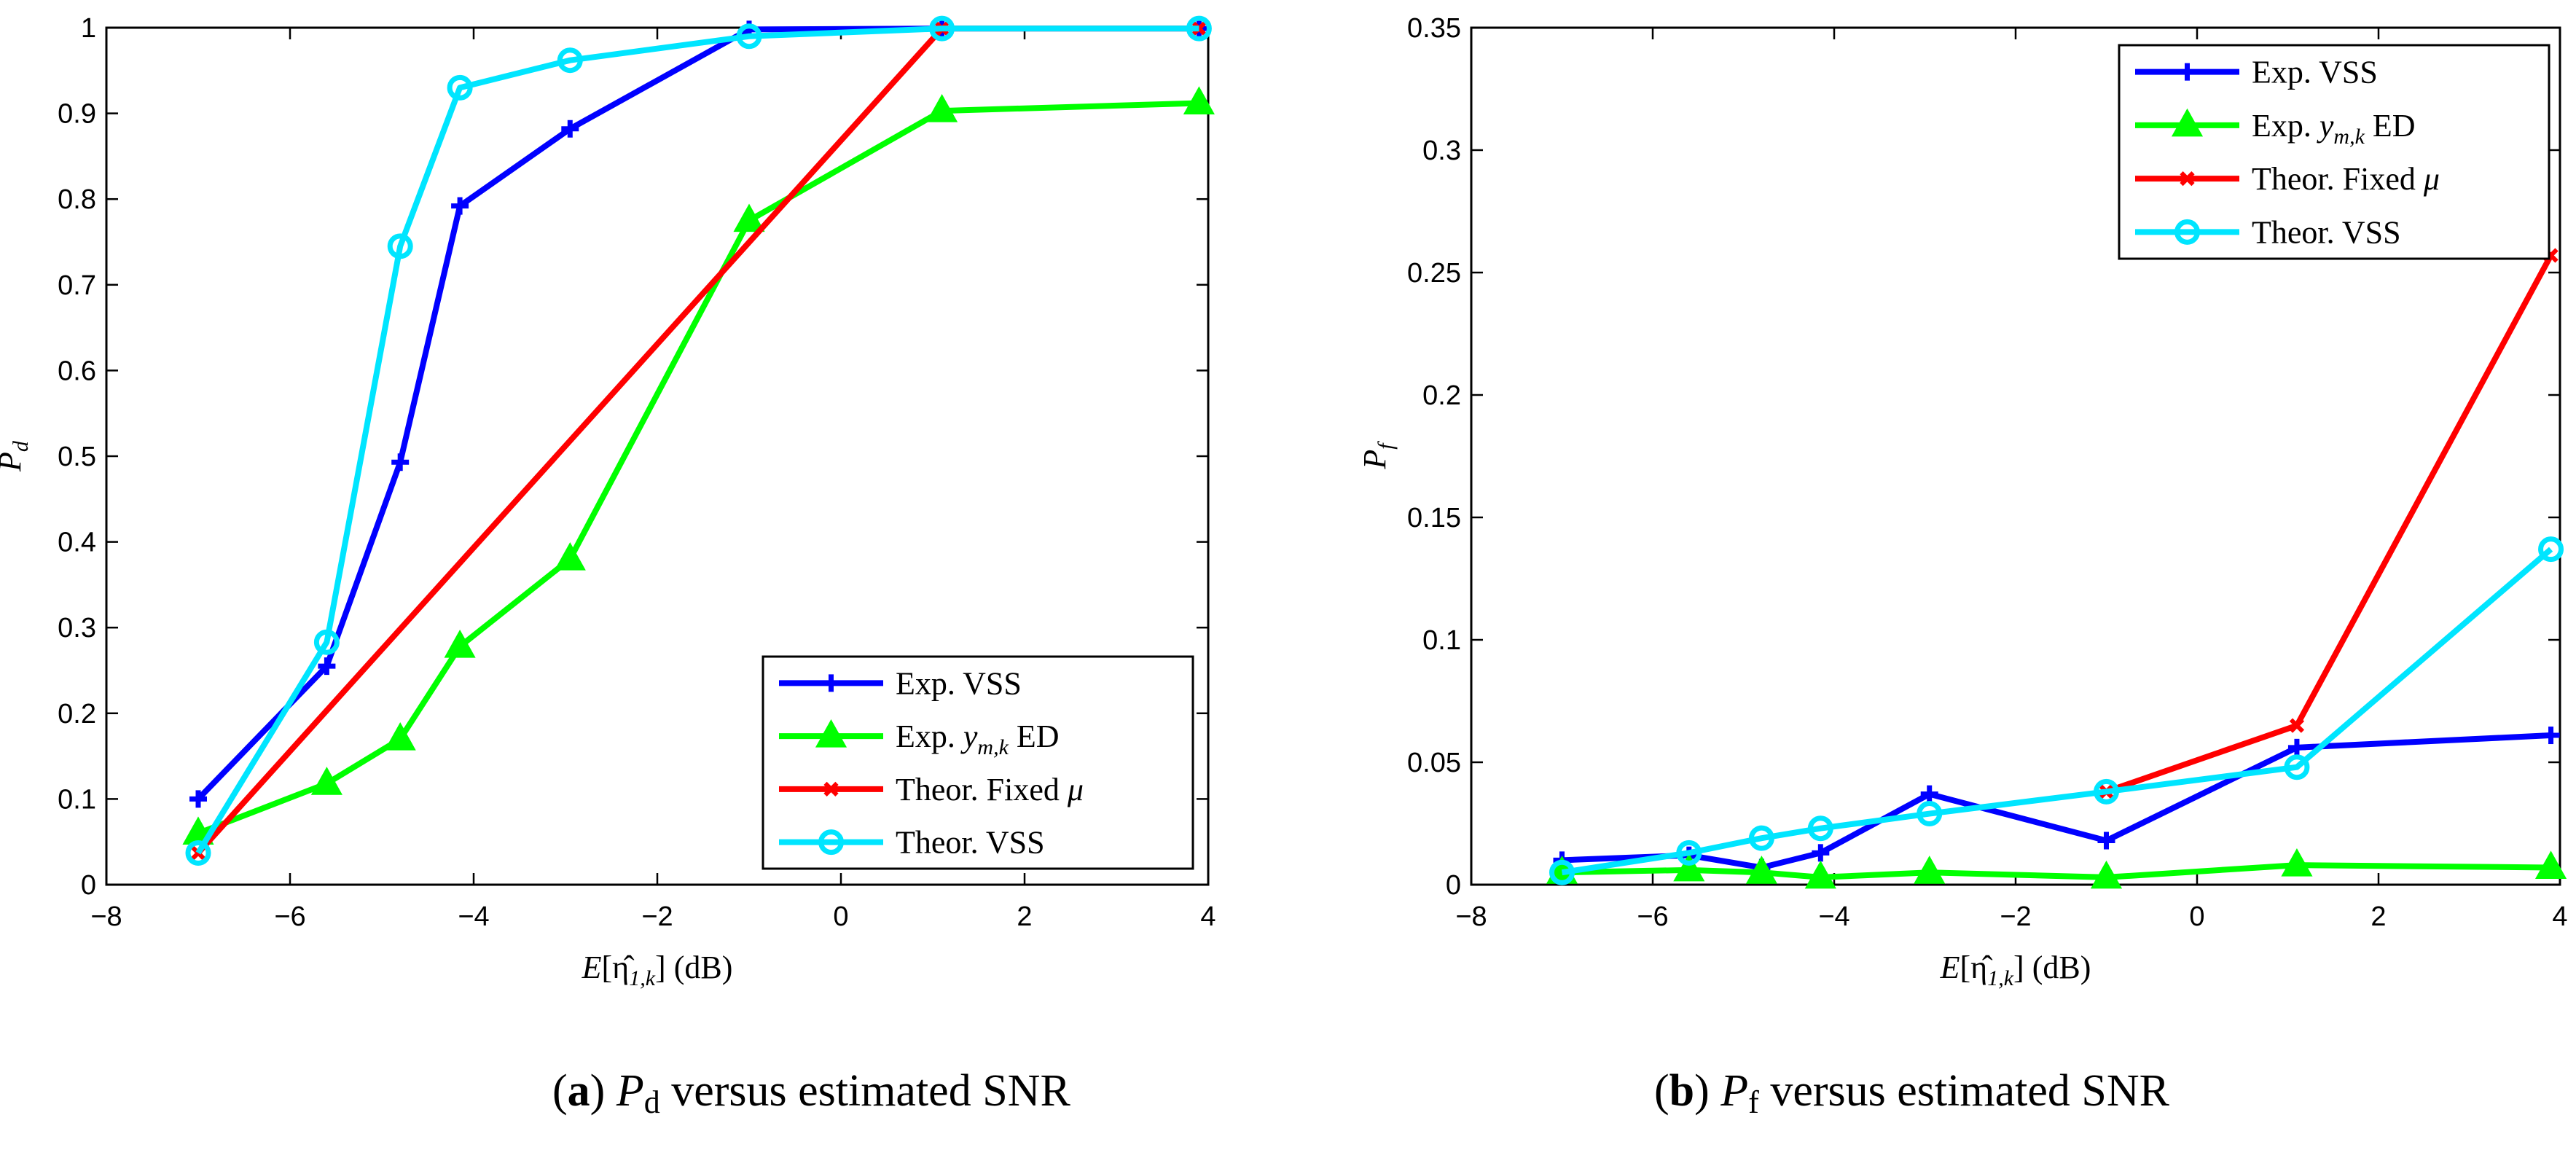 This screenshot has width=2576, height=1174. Describe the element at coordinates (77, 114) in the screenshot. I see `y-tick-label: 0.9` at that location.